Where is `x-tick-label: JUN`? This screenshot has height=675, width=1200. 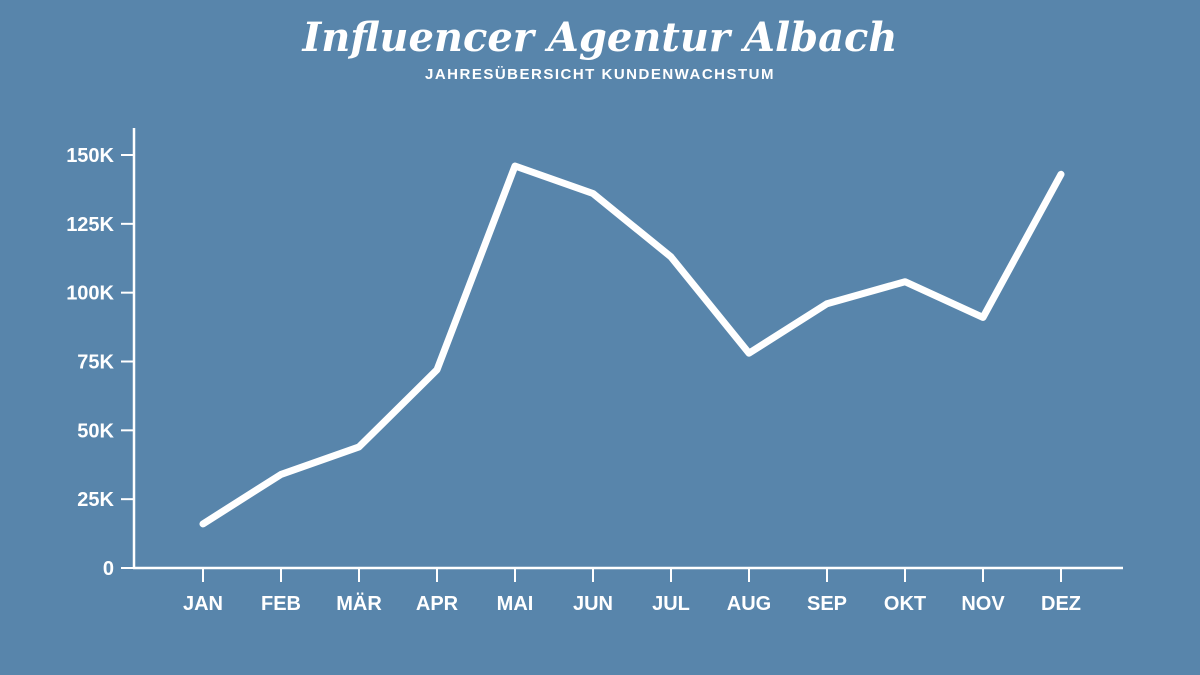 x-tick-label: JUN is located at coordinates (593, 604).